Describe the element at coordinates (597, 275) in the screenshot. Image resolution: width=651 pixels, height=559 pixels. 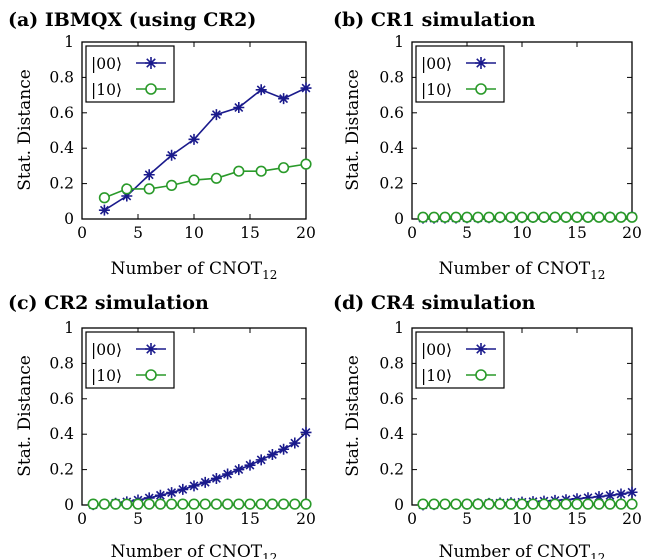
I see `x-axis-label-subscript: 12` at that location.